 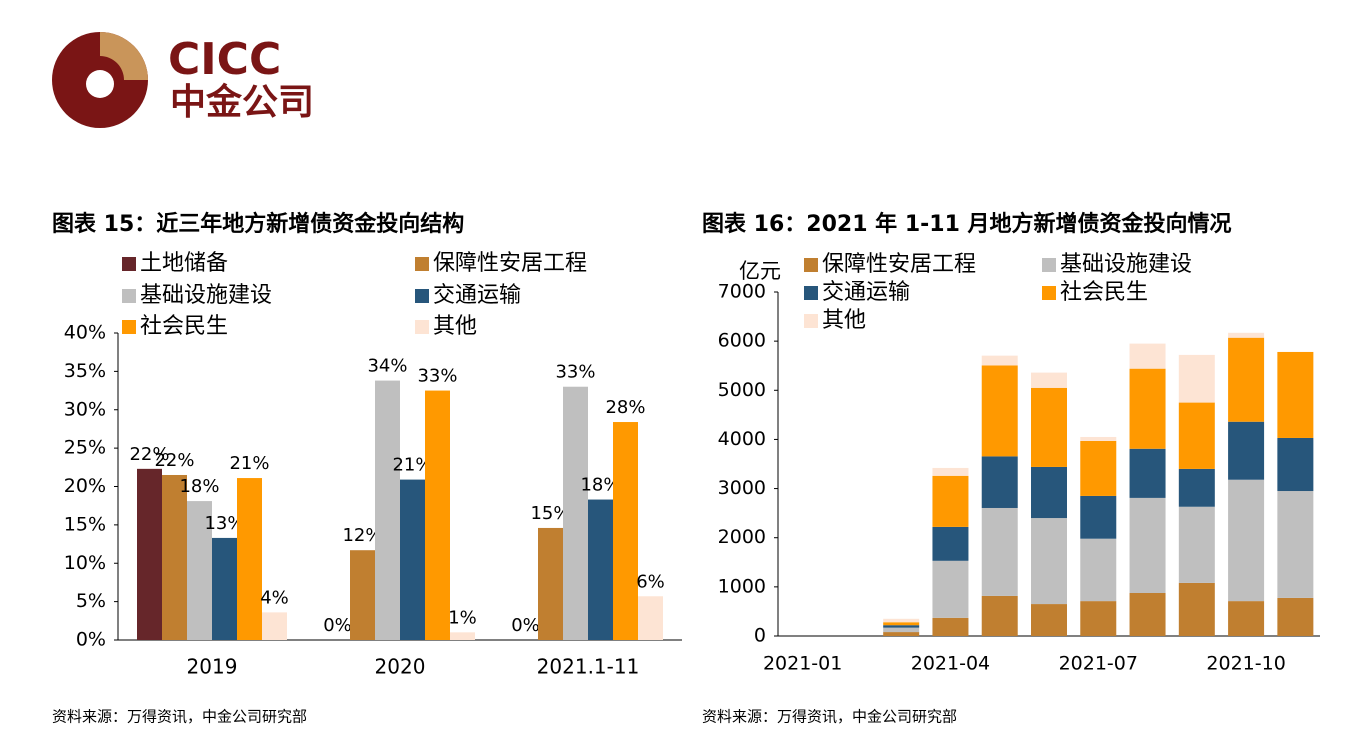 I want to click on y-tick-label: 7000, so click(x=742, y=292).